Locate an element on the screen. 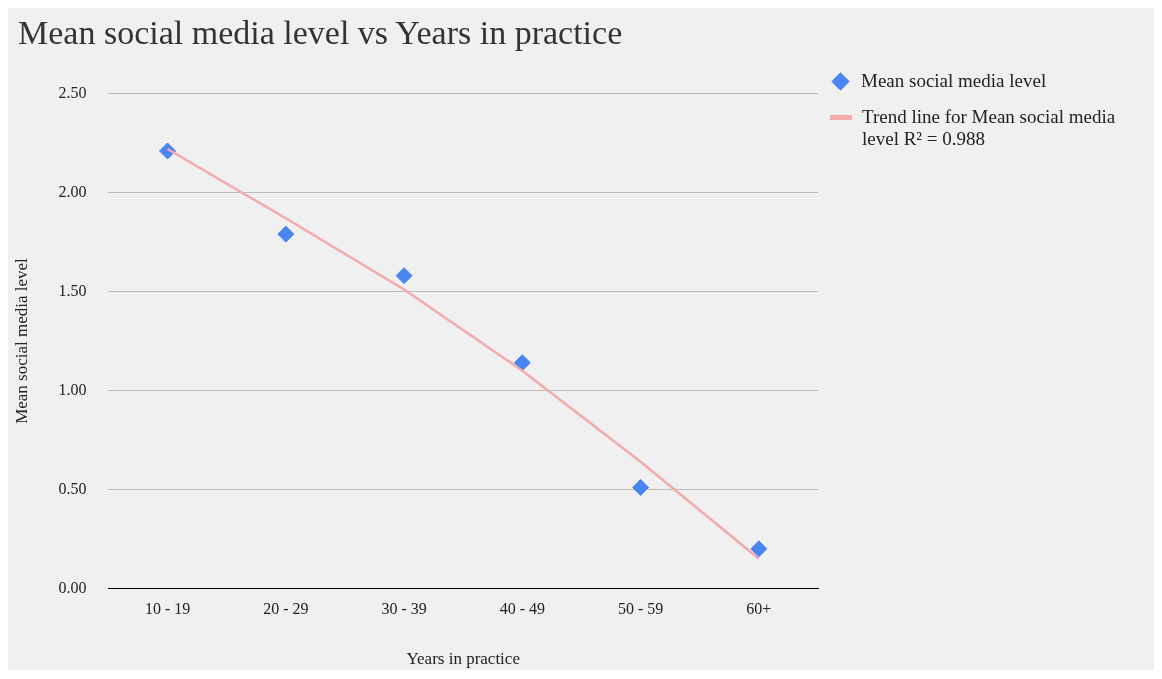 The height and width of the screenshot is (679, 1162). legend-label: Mean social media level is located at coordinates (954, 81).